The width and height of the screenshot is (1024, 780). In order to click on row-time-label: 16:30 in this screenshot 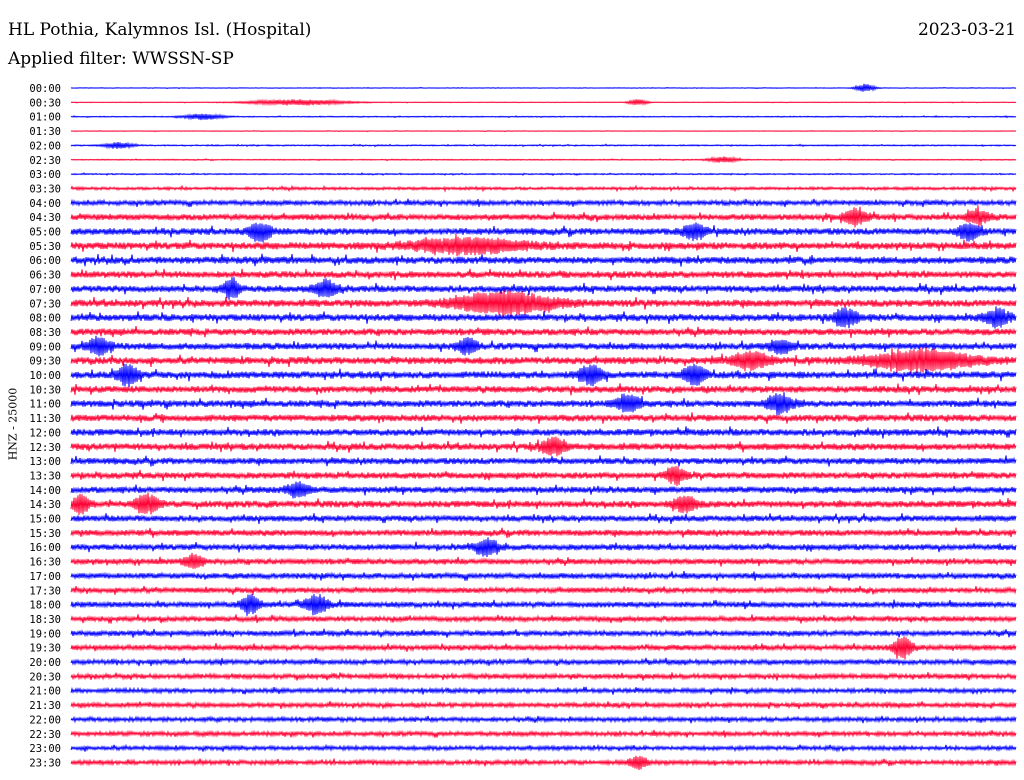, I will do `click(45, 563)`.